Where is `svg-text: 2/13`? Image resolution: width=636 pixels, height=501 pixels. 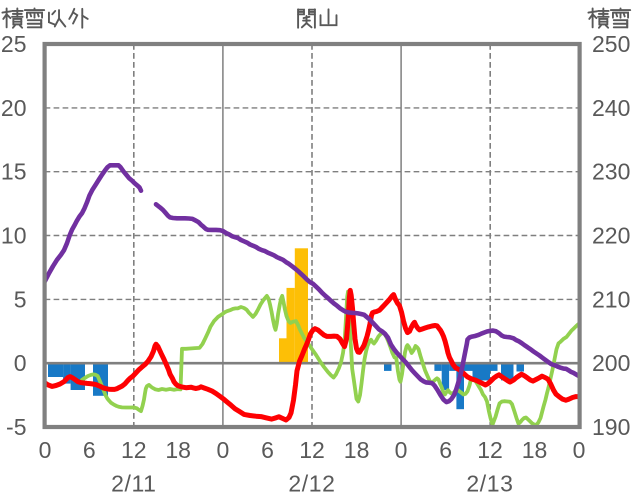 svg-text: 2/13 is located at coordinates (489, 484).